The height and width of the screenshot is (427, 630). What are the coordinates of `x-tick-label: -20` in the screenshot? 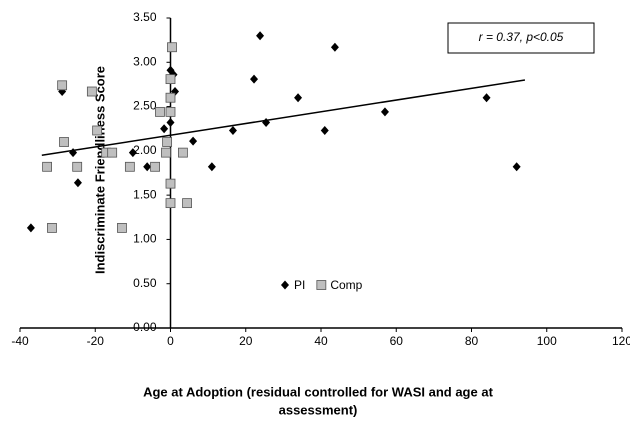 It's located at (96, 341).